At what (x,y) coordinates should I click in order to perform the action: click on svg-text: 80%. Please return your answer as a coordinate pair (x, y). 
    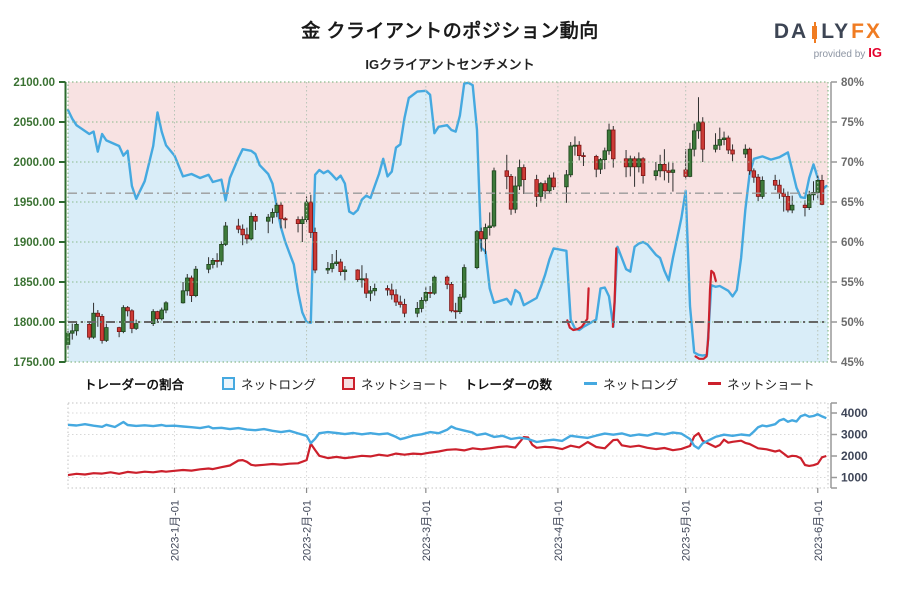
    Looking at the image, I should click on (852, 83).